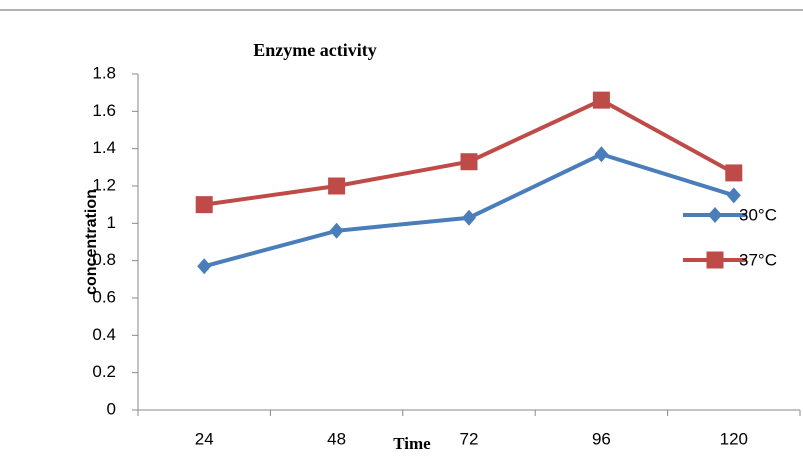  I want to click on y-tick-label: 1, so click(111, 222).